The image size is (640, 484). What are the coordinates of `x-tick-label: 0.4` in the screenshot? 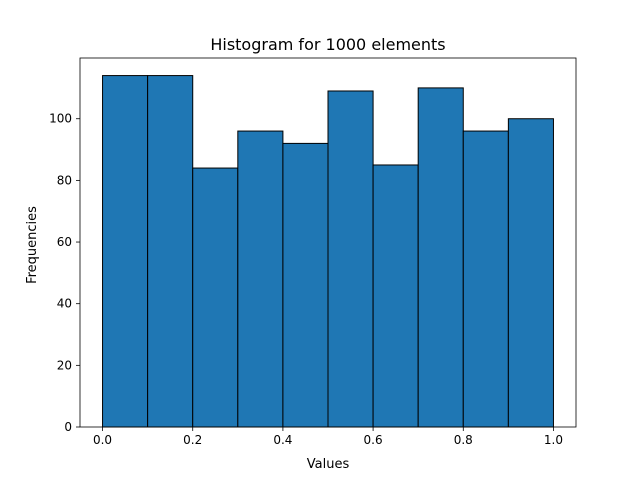 It's located at (282, 440).